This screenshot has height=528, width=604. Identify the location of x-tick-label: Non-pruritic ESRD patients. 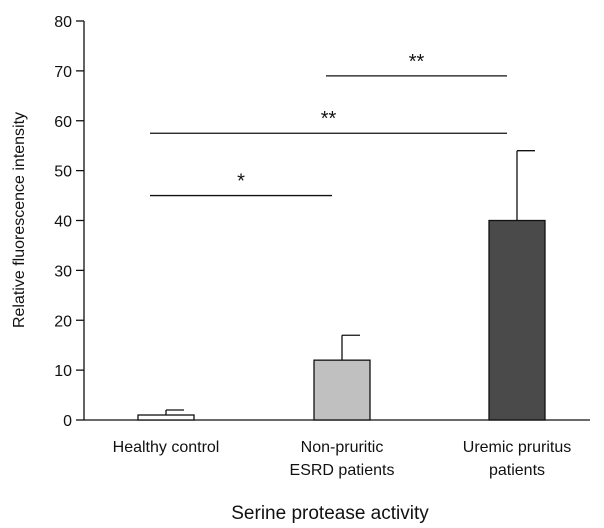
(342, 459).